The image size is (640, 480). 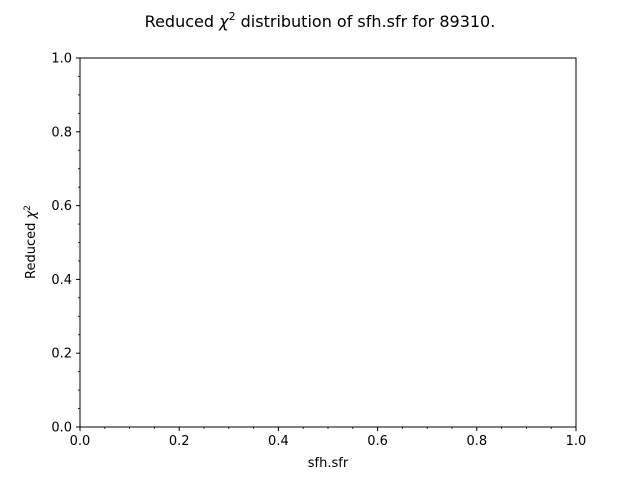 I want to click on y-tick-label: 0.0, so click(x=61, y=428).